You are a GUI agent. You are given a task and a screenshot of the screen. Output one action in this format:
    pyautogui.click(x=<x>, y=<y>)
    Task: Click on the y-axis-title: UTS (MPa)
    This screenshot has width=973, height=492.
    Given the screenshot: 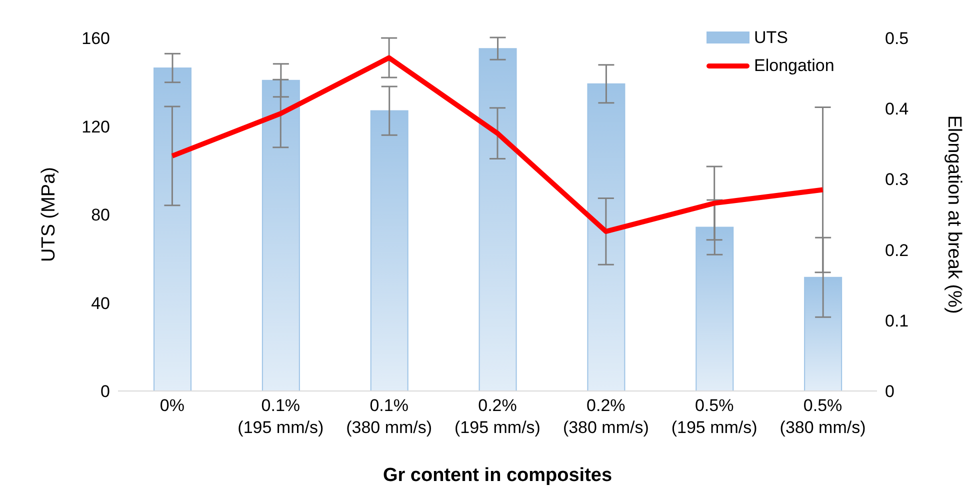 What is the action you would take?
    pyautogui.click(x=49, y=214)
    